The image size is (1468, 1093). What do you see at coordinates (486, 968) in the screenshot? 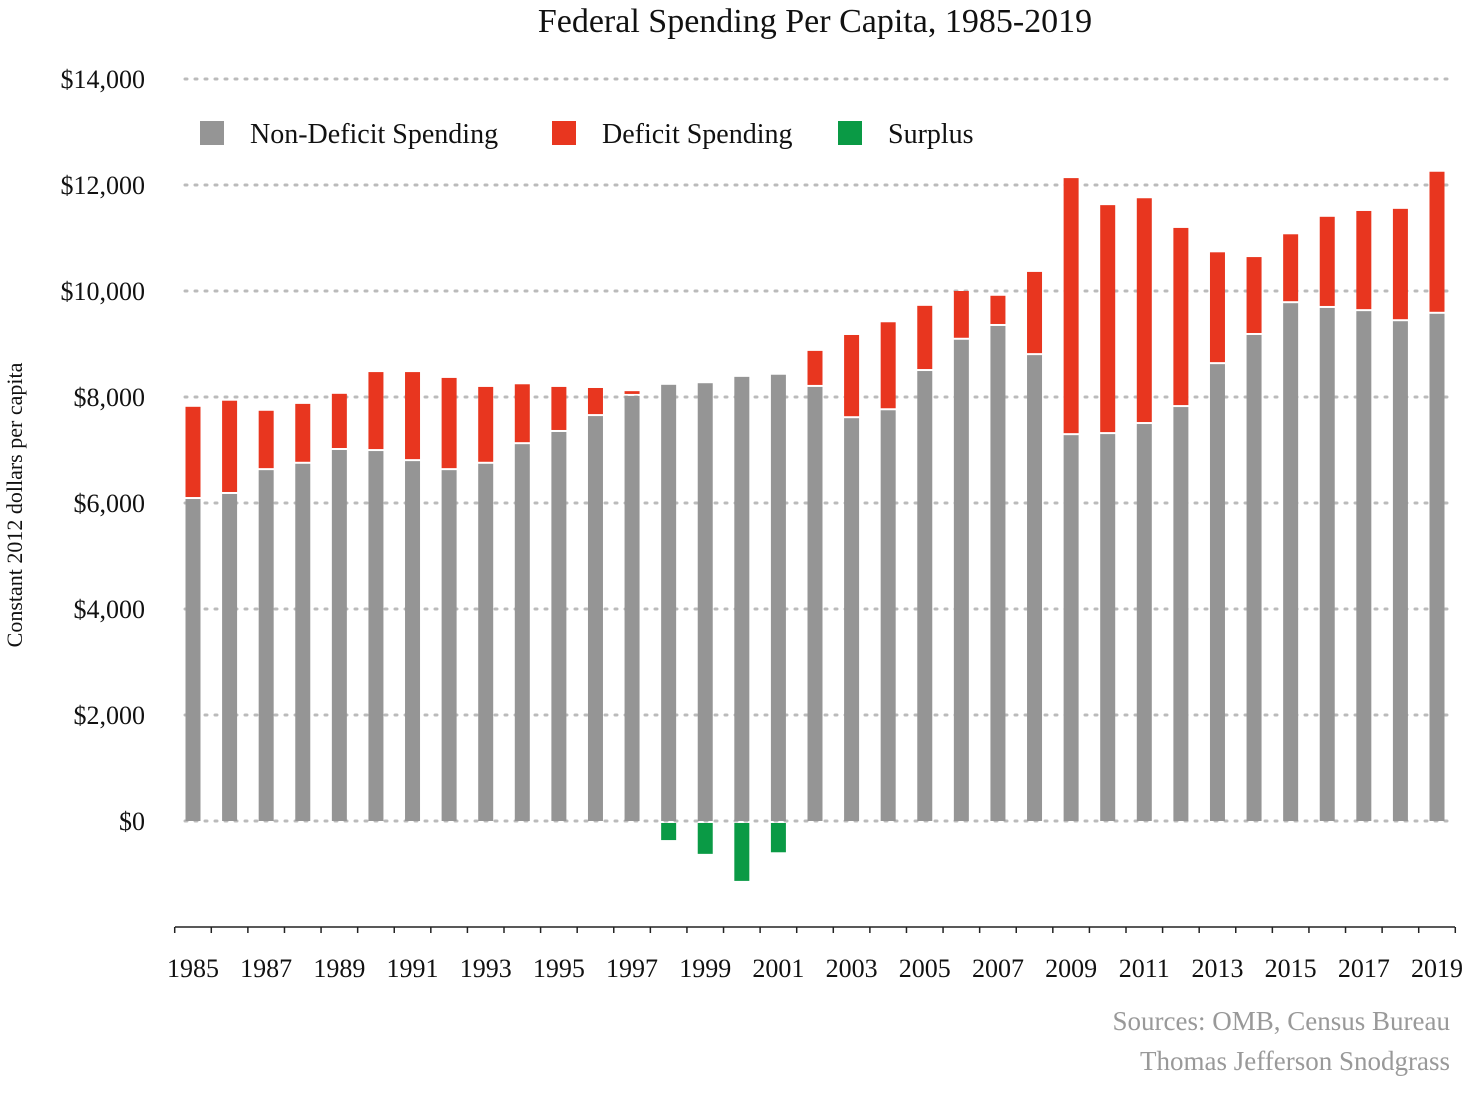
I see `x-tick-label: 1993` at bounding box center [486, 968].